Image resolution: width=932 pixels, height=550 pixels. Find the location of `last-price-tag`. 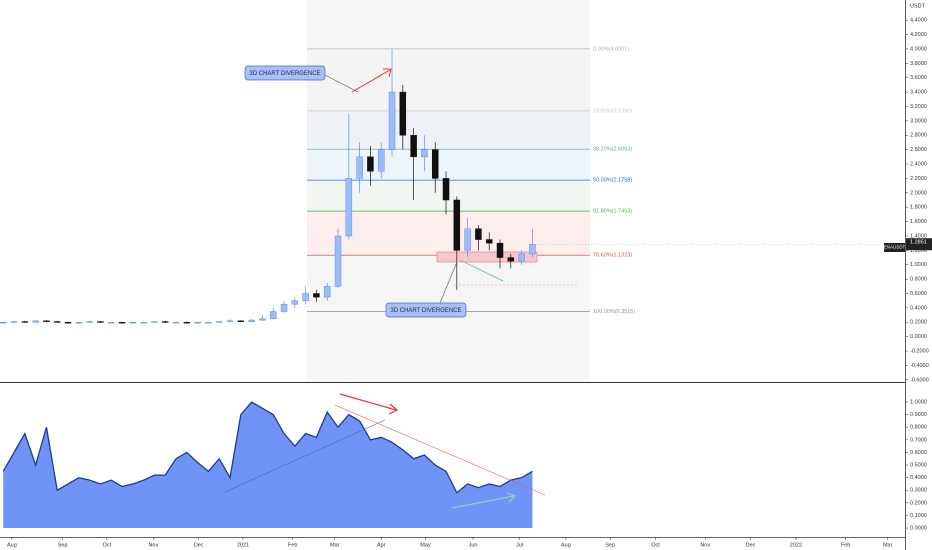

last-price-tag is located at coordinates (919, 244).